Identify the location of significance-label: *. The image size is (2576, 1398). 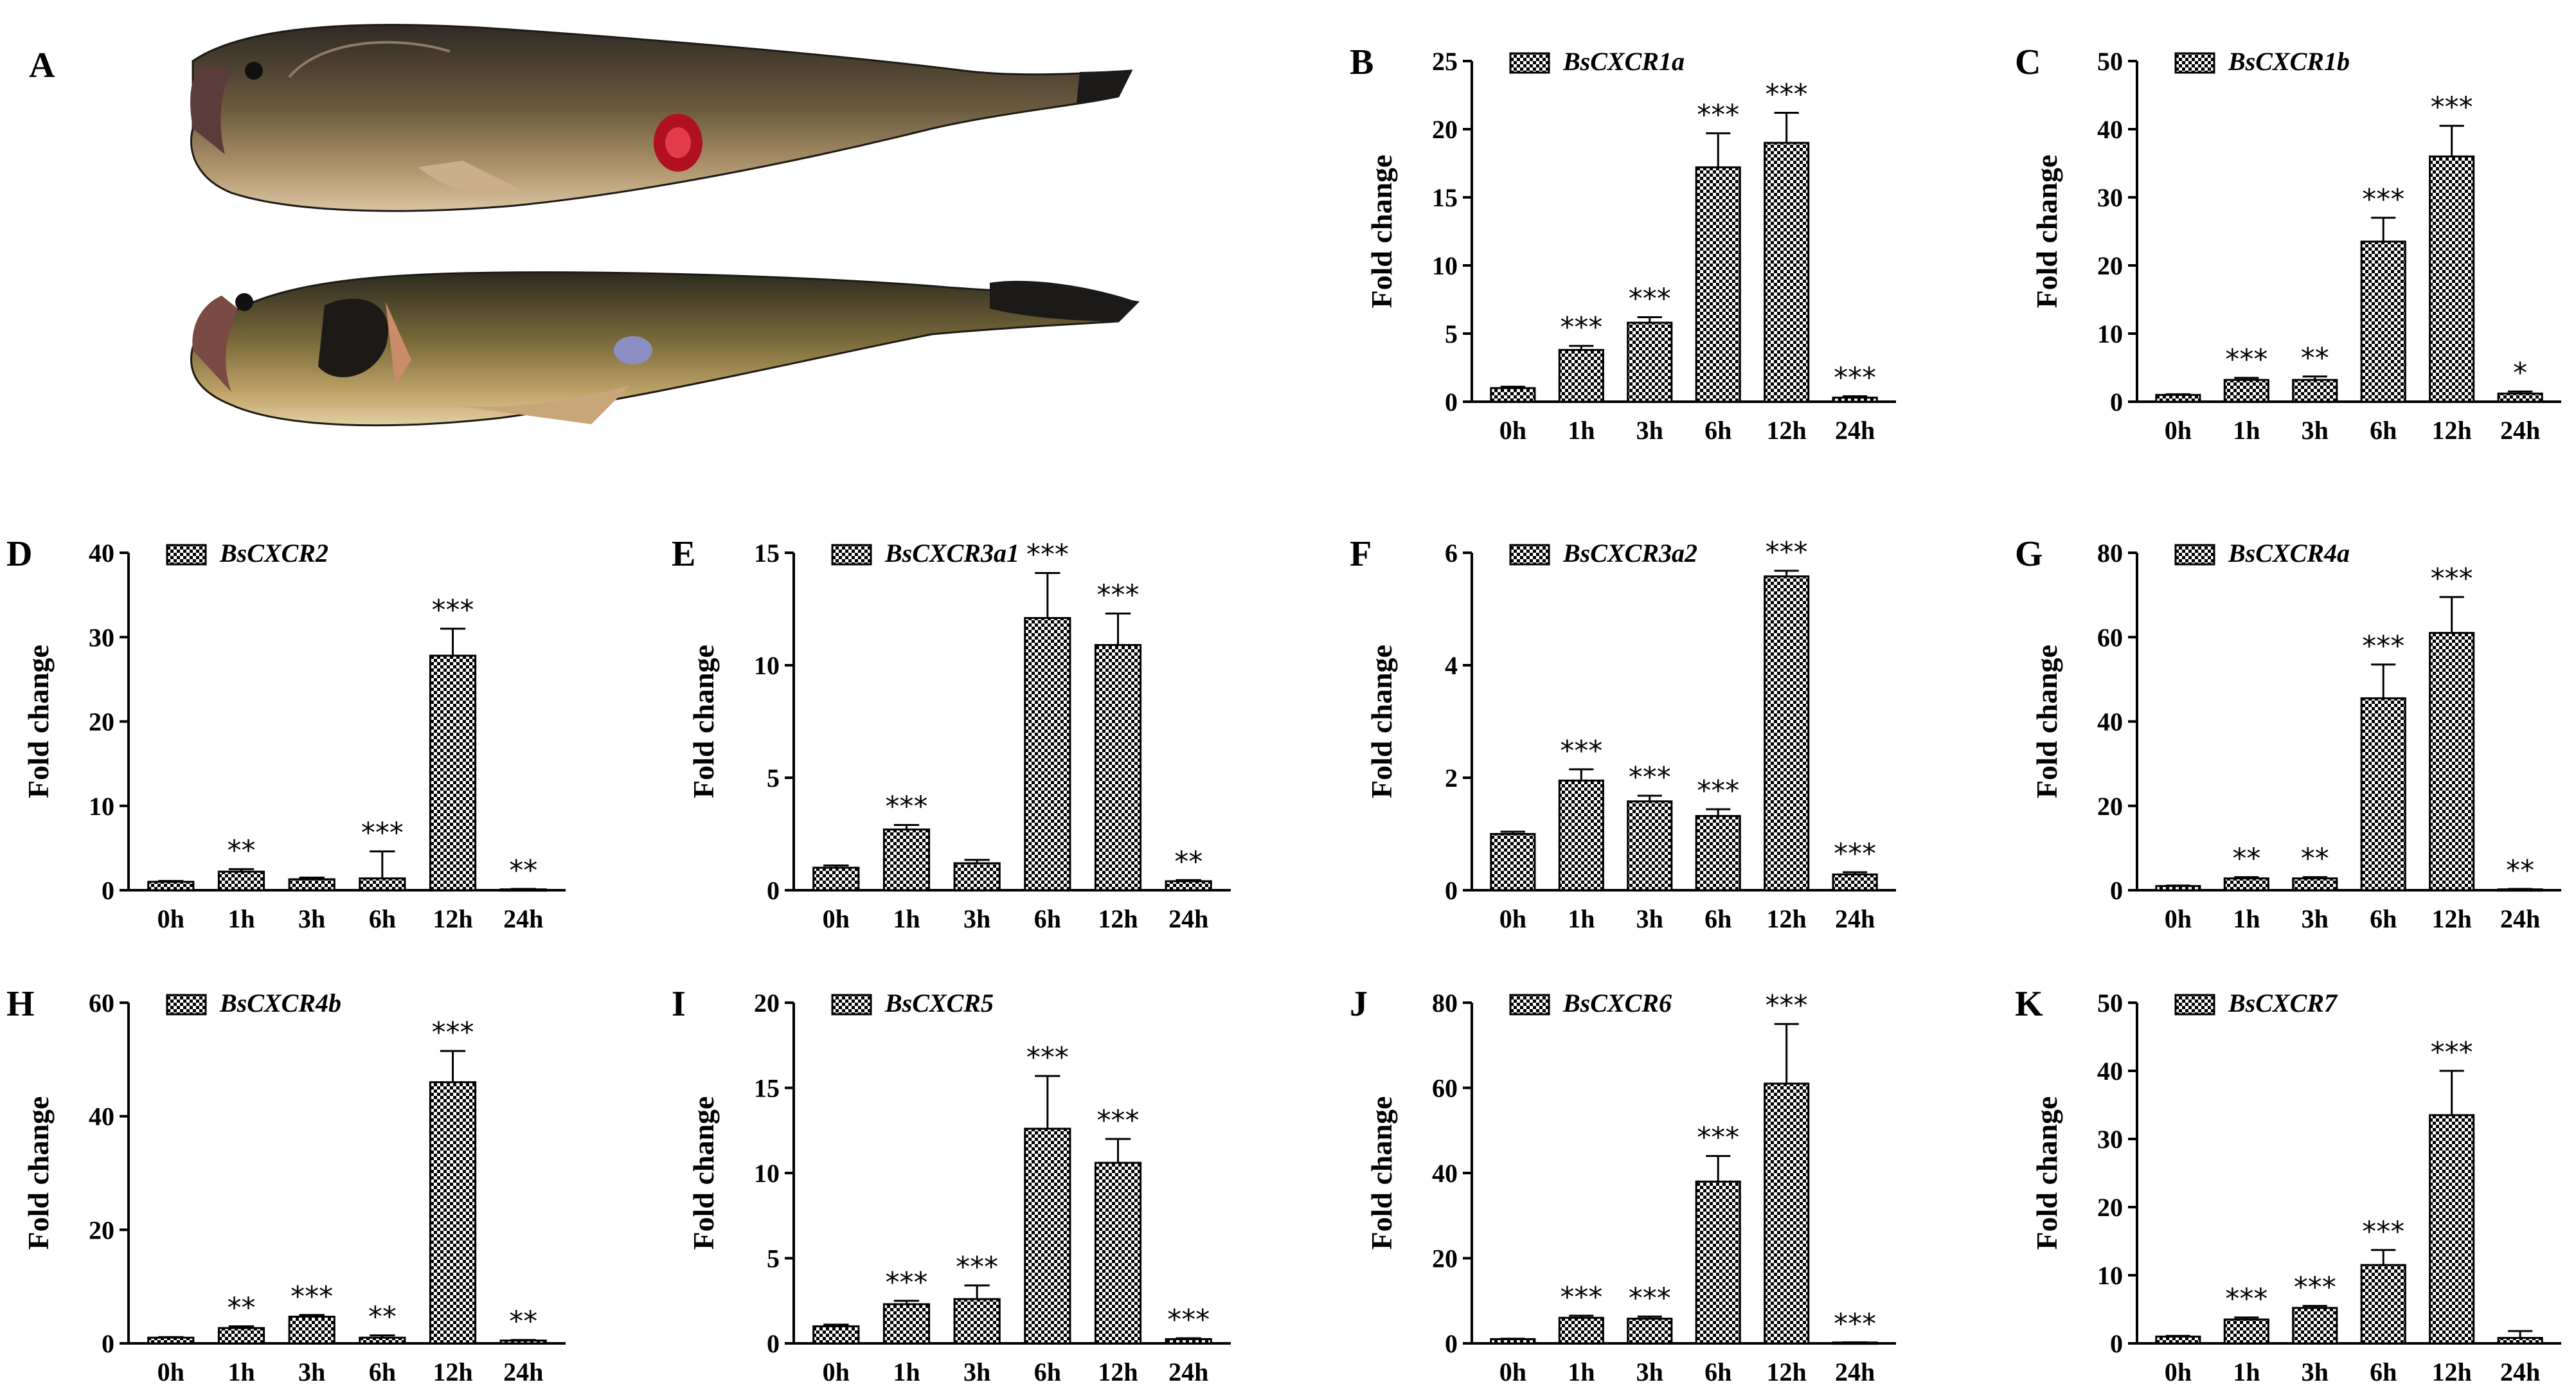
(2520, 373).